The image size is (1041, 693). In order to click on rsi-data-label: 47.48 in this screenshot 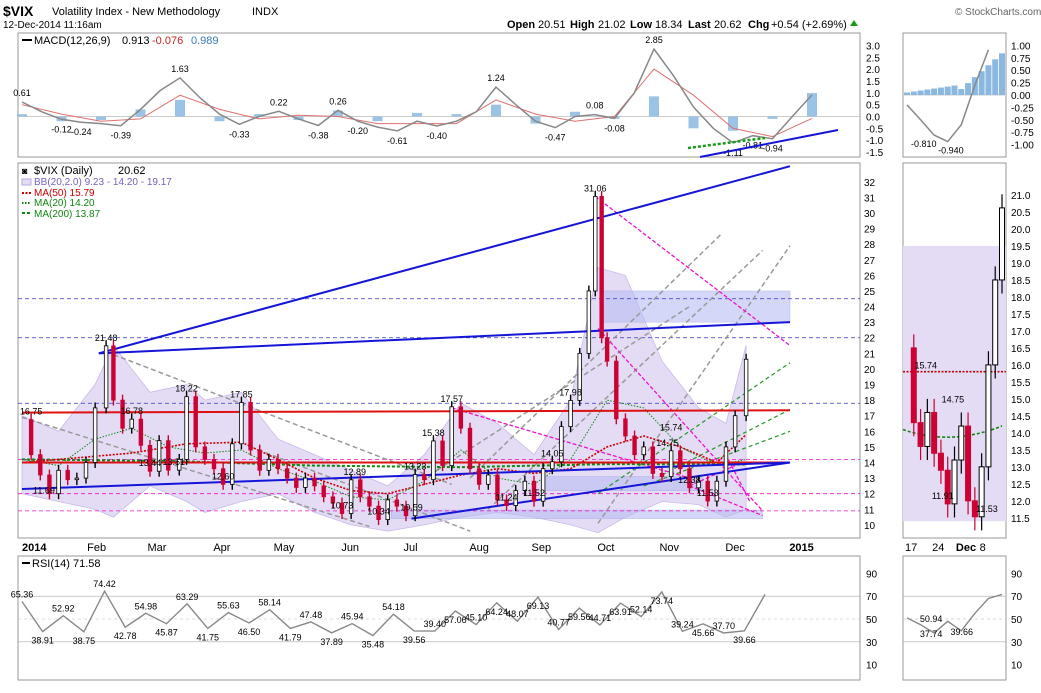, I will do `click(311, 615)`.